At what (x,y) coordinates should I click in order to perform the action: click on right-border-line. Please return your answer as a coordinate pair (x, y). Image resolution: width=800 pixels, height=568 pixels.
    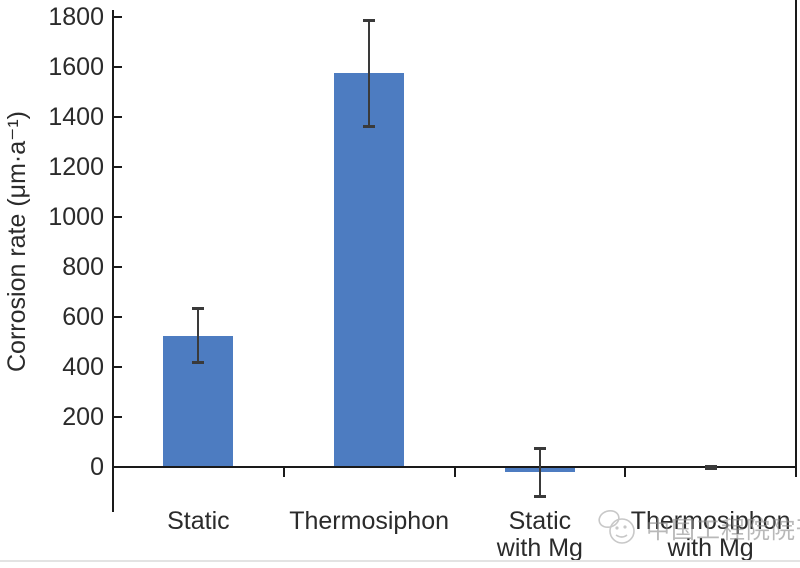
    Looking at the image, I should click on (796, 238).